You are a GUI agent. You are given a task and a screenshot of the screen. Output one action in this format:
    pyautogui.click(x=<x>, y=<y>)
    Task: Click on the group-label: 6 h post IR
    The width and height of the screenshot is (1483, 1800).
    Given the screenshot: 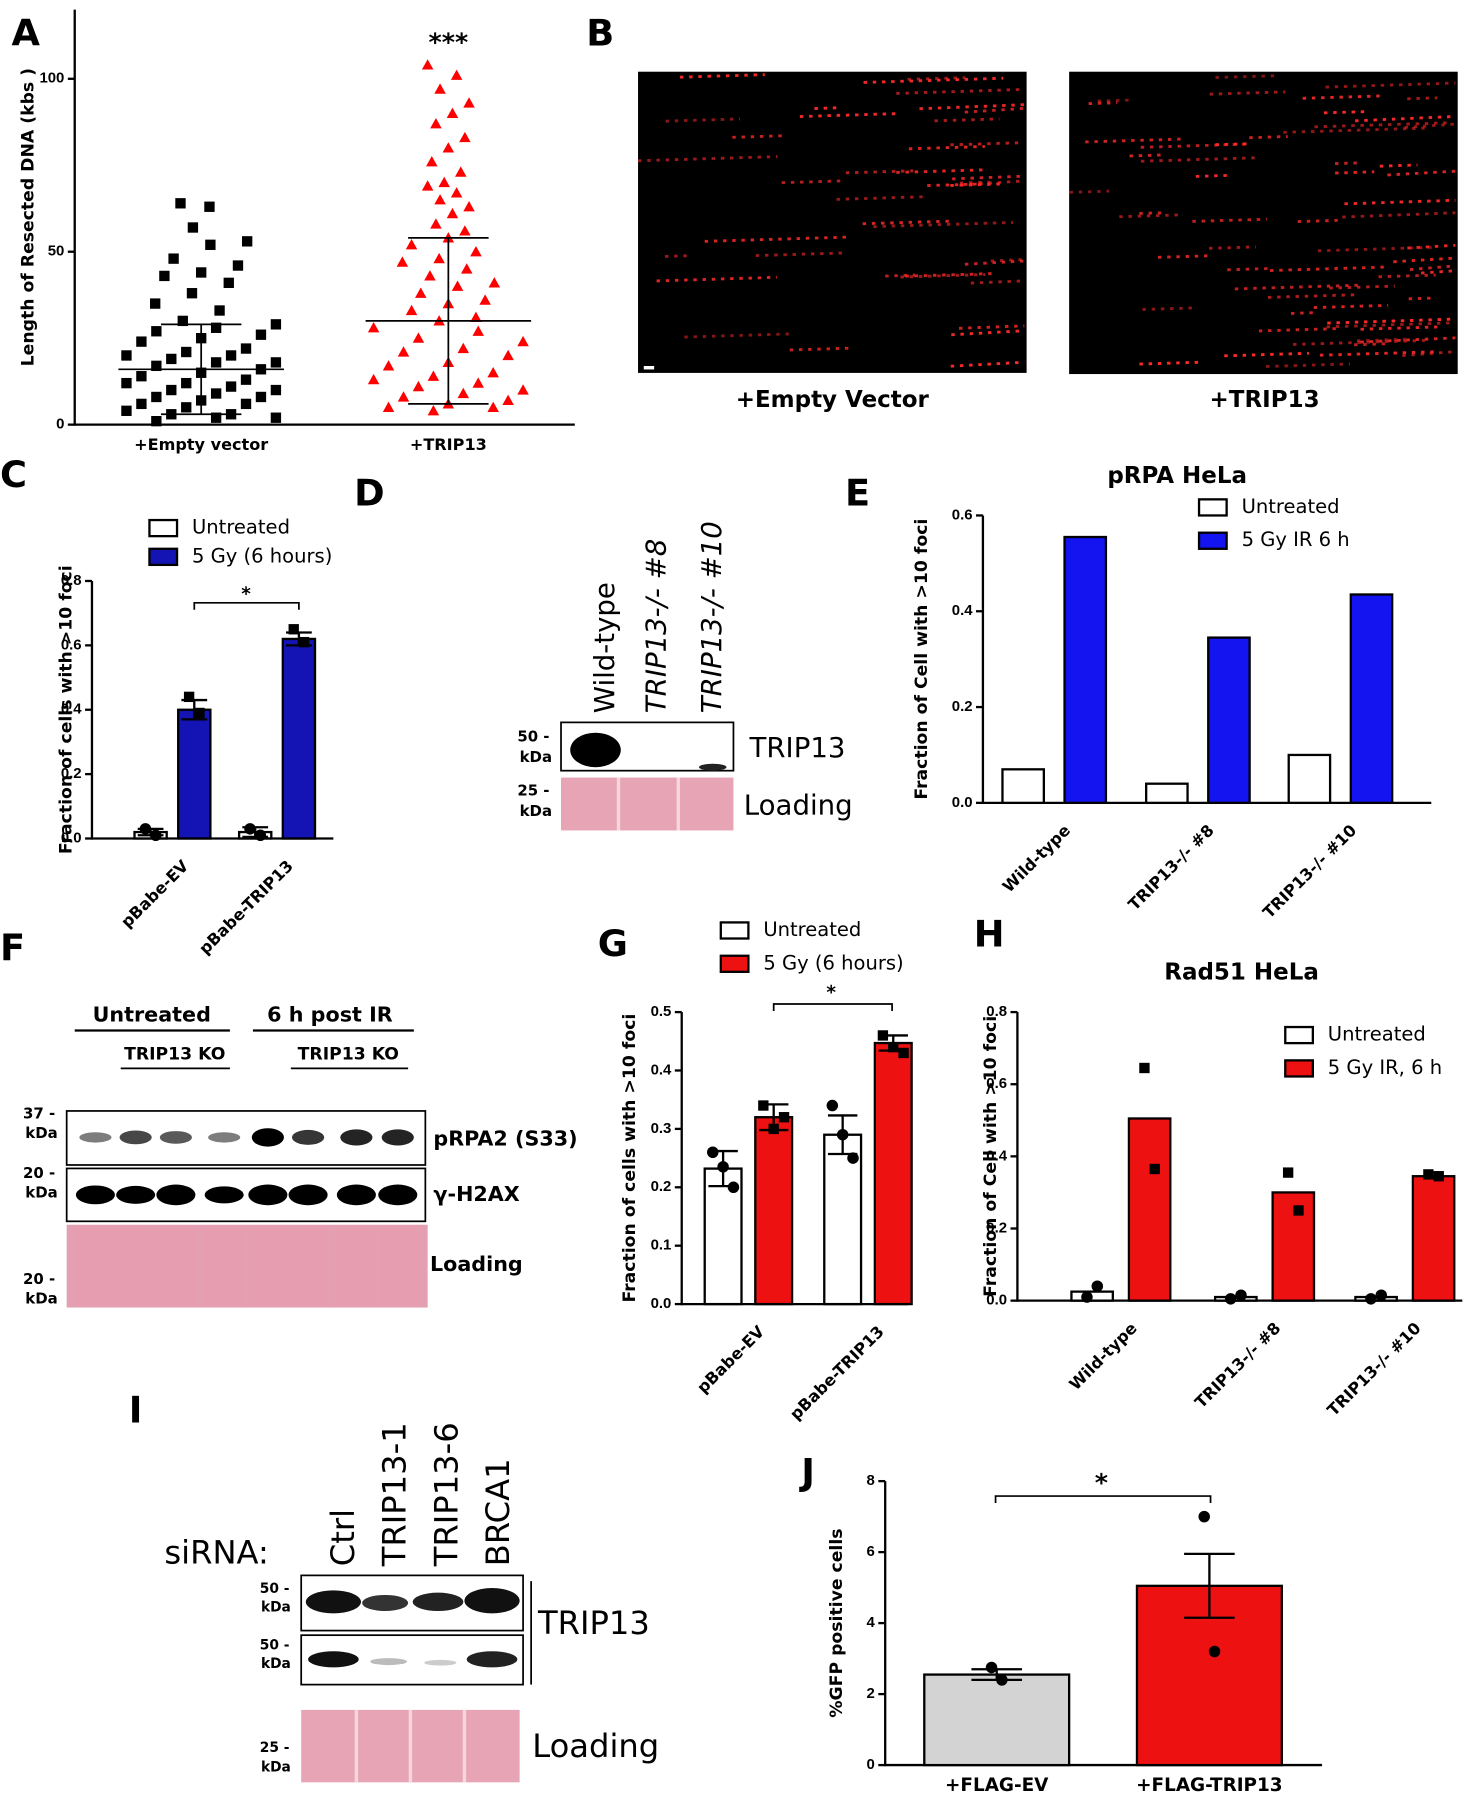 What is the action you would take?
    pyautogui.click(x=330, y=1015)
    